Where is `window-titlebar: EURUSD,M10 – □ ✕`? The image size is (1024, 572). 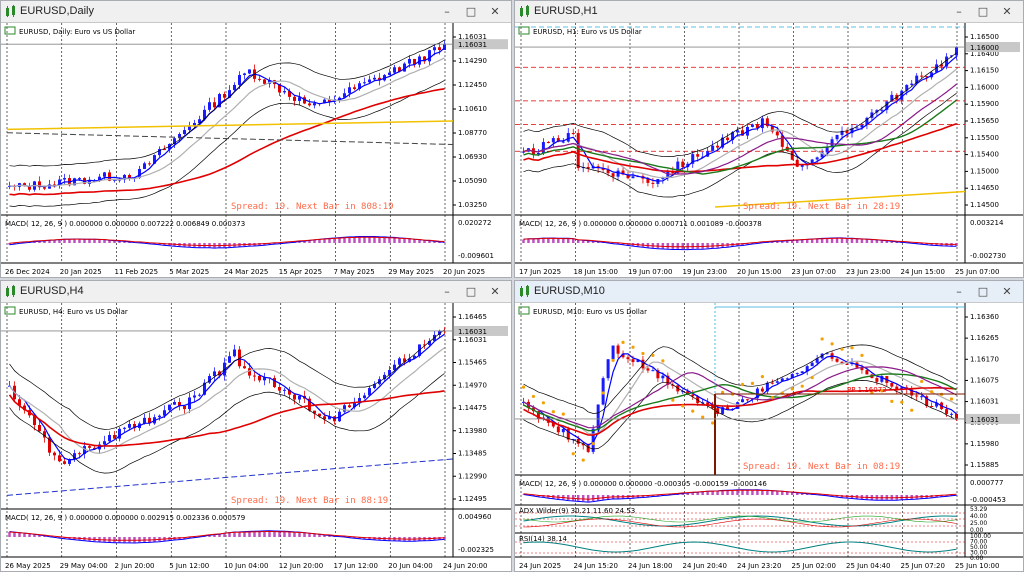 window-titlebar: EURUSD,M10 – □ ✕ is located at coordinates (769, 292).